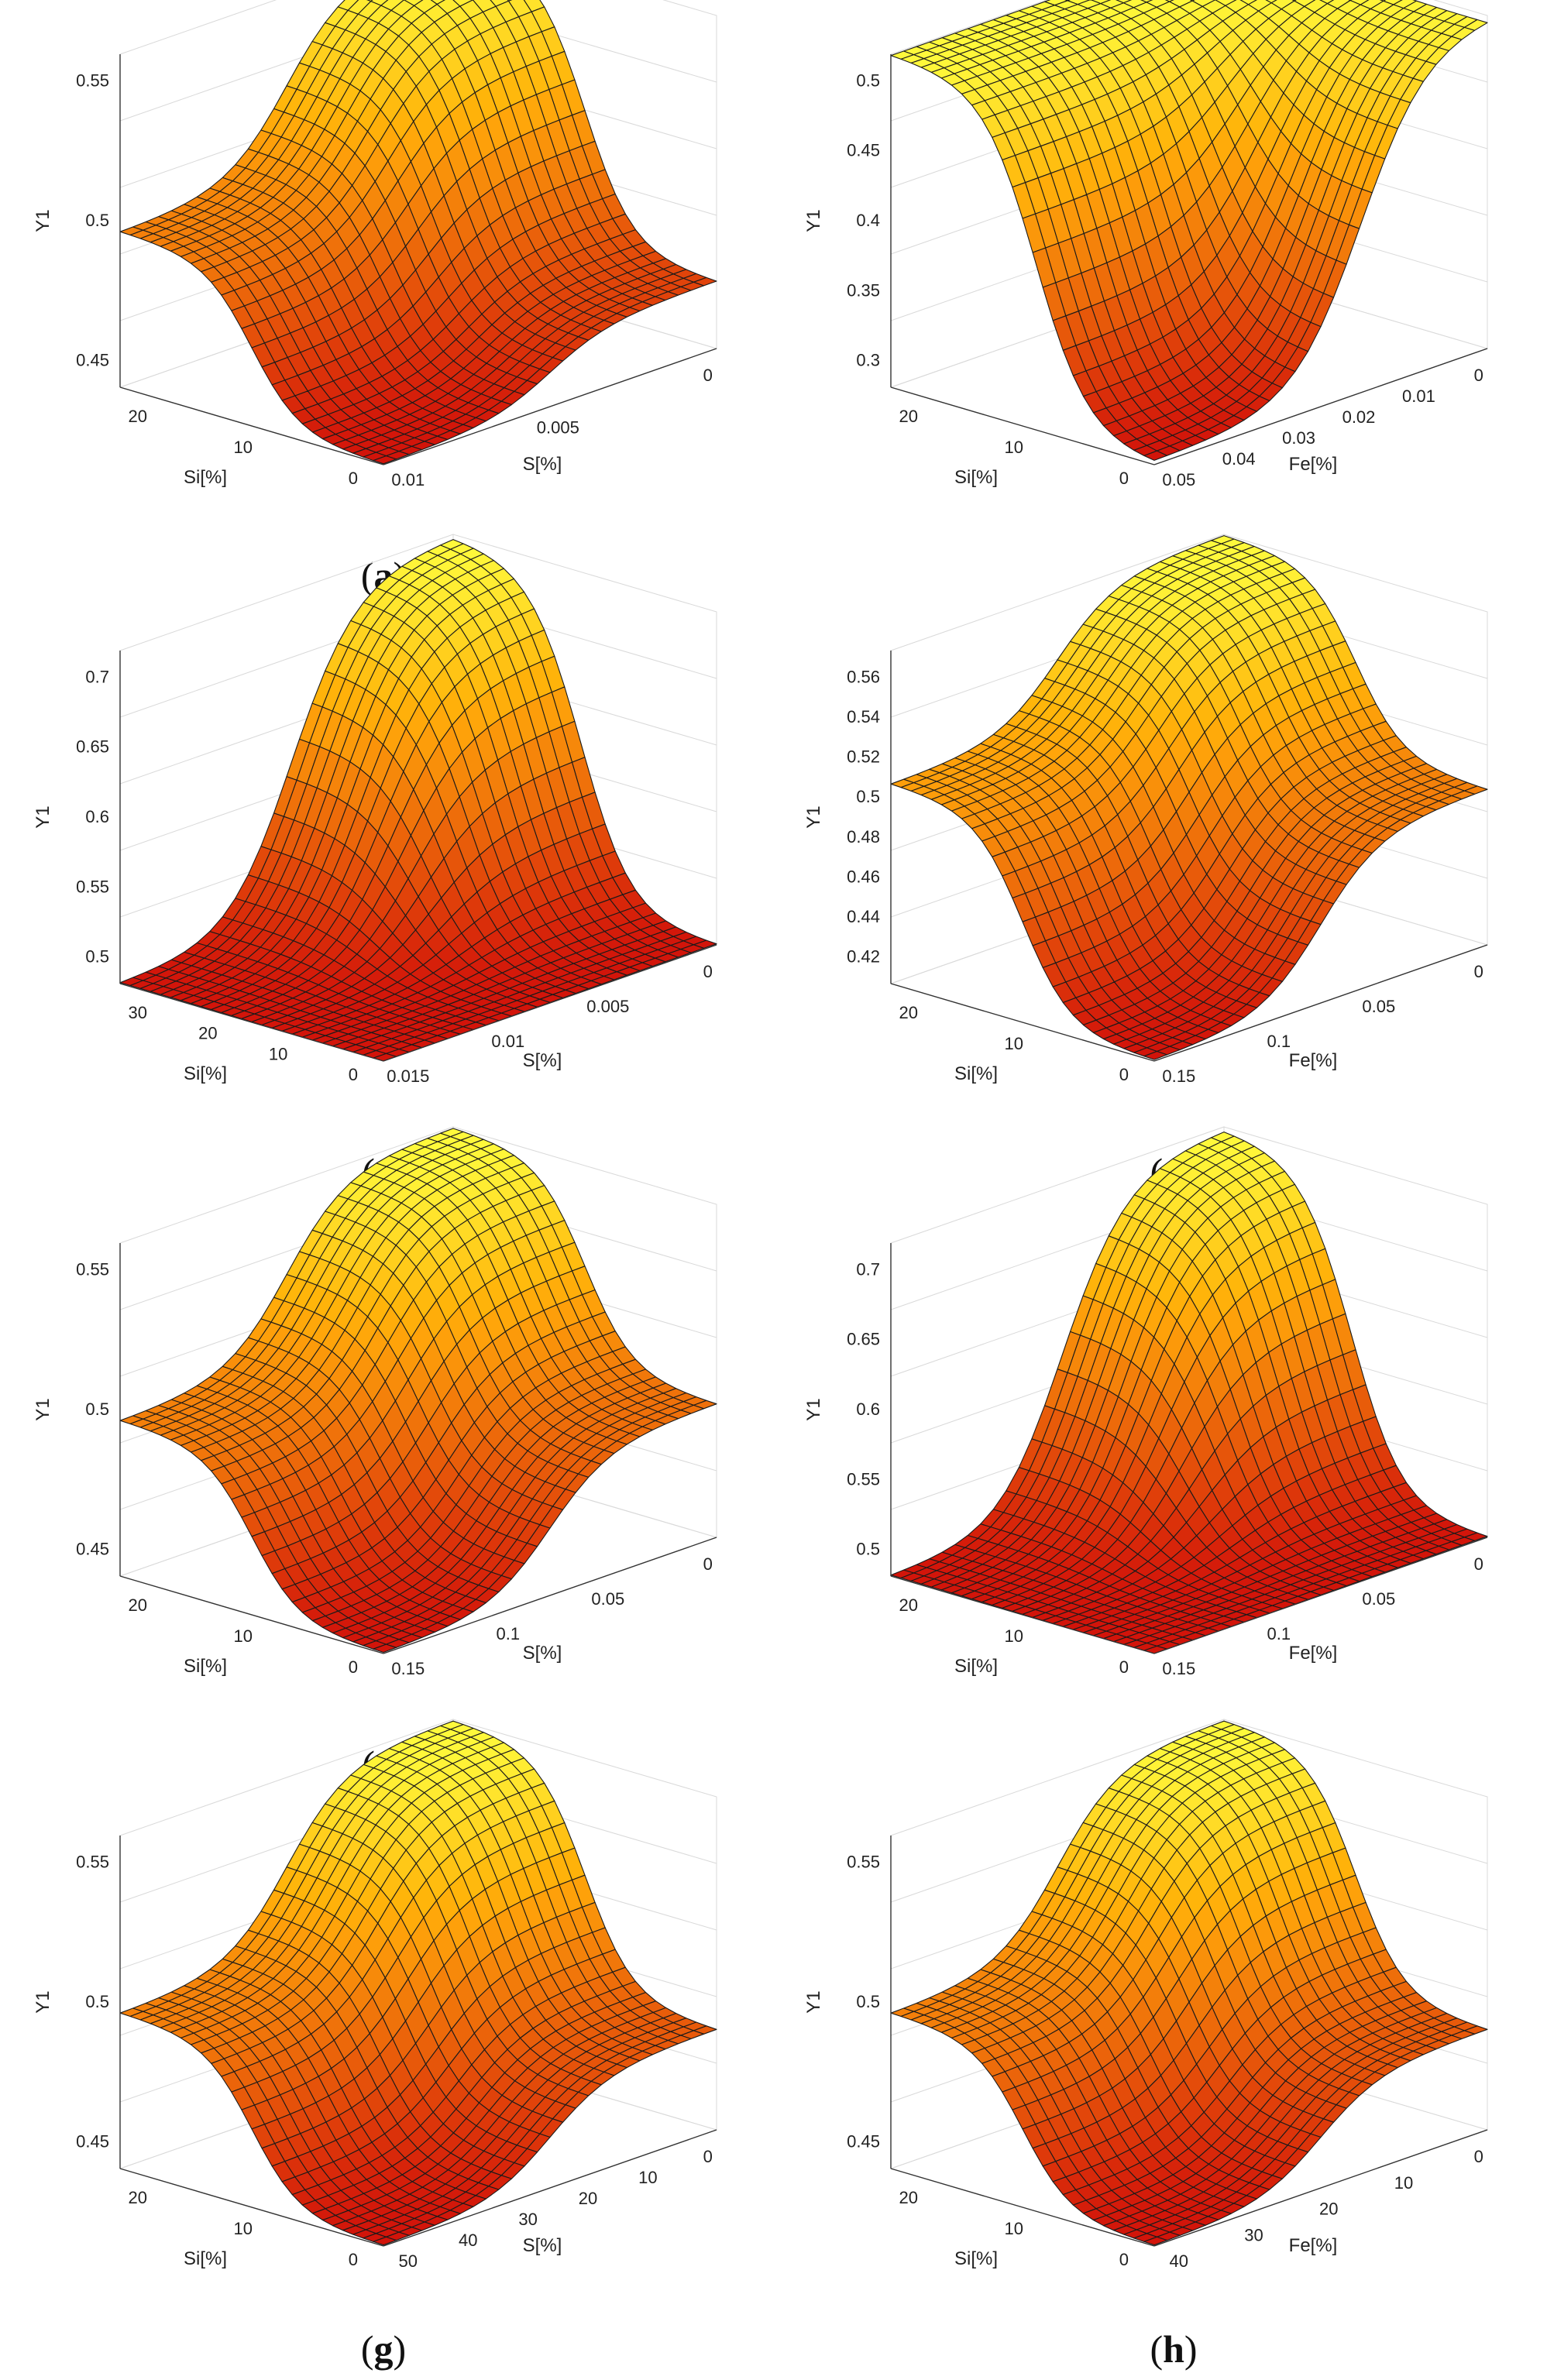 Image resolution: width=1547 pixels, height=2380 pixels. What do you see at coordinates (863, 717) in the screenshot?
I see `z-tick-label: 0.54` at bounding box center [863, 717].